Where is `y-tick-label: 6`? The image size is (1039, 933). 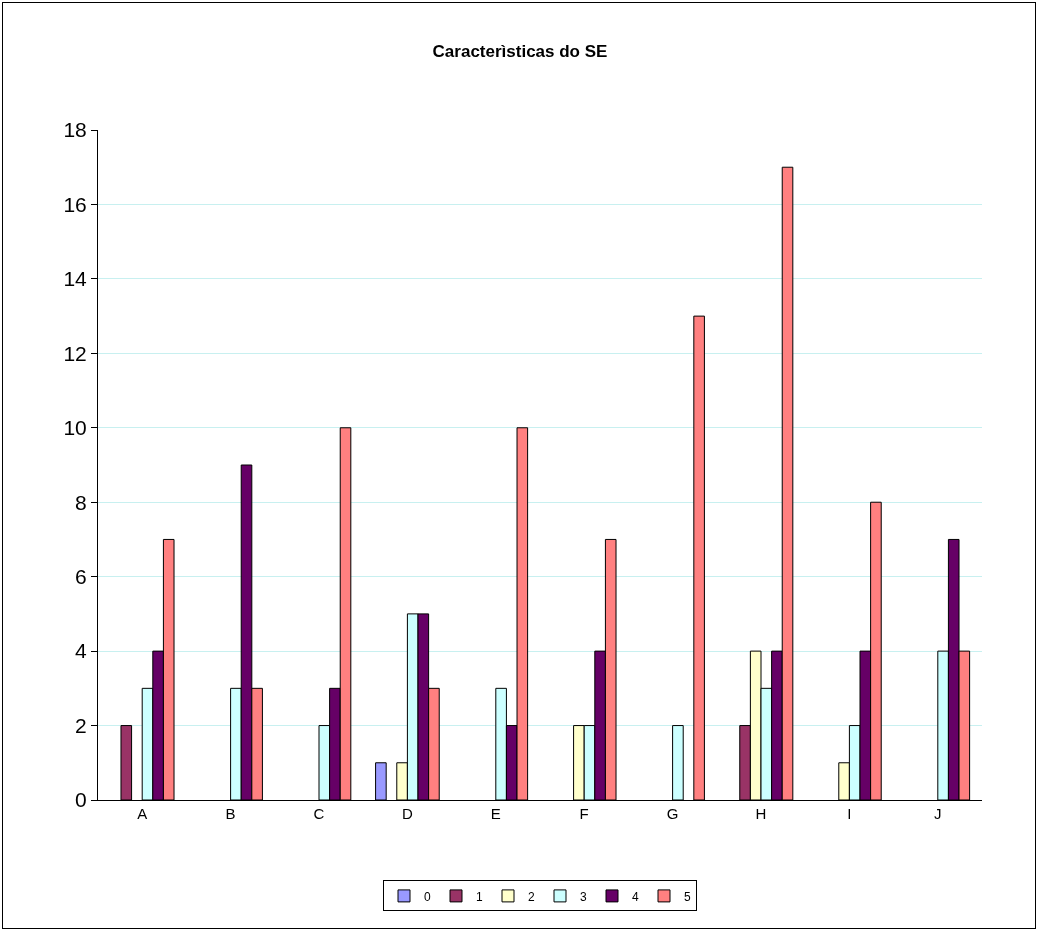 y-tick-label: 6 is located at coordinates (81, 577).